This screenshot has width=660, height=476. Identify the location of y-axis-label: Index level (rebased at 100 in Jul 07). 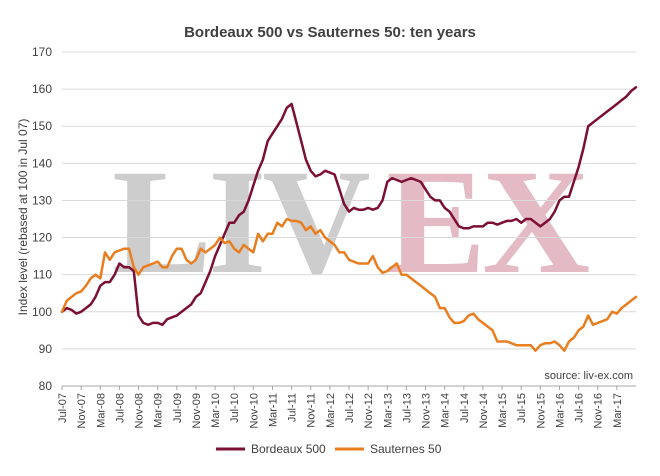
(23, 217).